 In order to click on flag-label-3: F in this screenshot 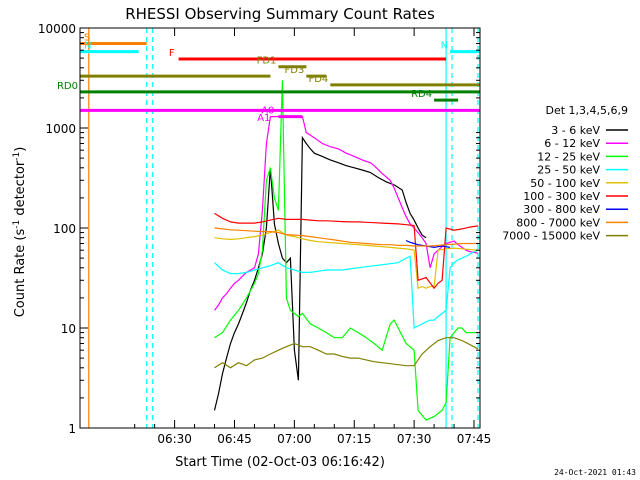, I will do `click(172, 53)`.